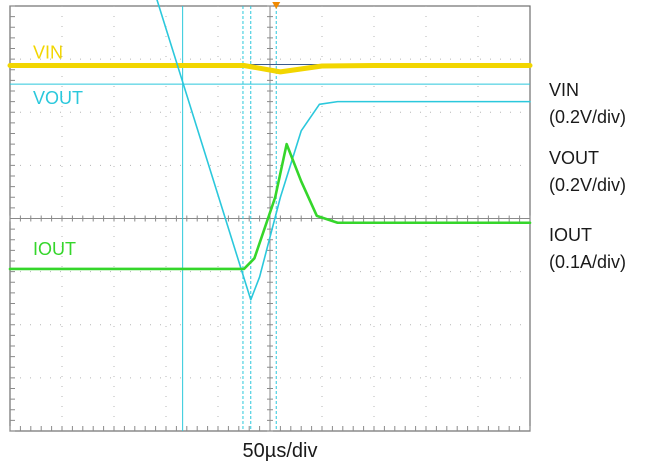  Describe the element at coordinates (570, 235) in the screenshot. I see `iout-name: IOUT` at that location.